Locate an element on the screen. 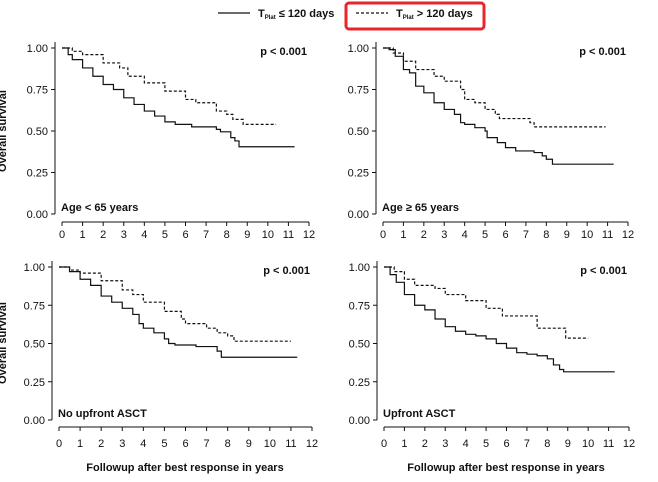  x-axis-label-right: Followup after best response in years is located at coordinates (505, 468).